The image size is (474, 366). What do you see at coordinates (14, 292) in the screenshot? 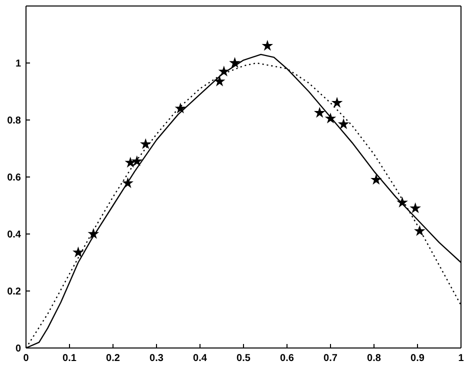
I see `y-tick-label: 0.2` at bounding box center [14, 292].